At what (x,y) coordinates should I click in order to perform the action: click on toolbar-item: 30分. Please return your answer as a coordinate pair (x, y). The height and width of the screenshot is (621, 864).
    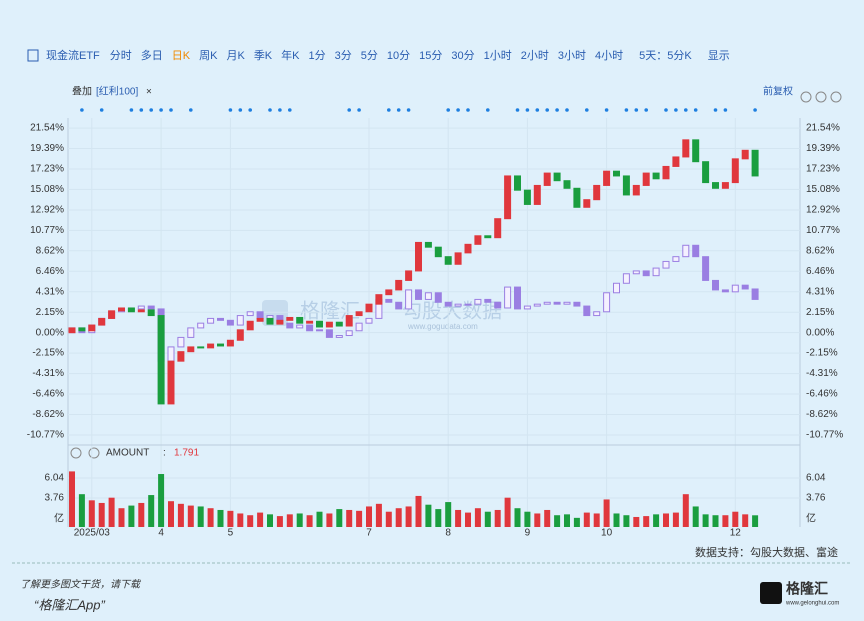
    Looking at the image, I should click on (462, 55).